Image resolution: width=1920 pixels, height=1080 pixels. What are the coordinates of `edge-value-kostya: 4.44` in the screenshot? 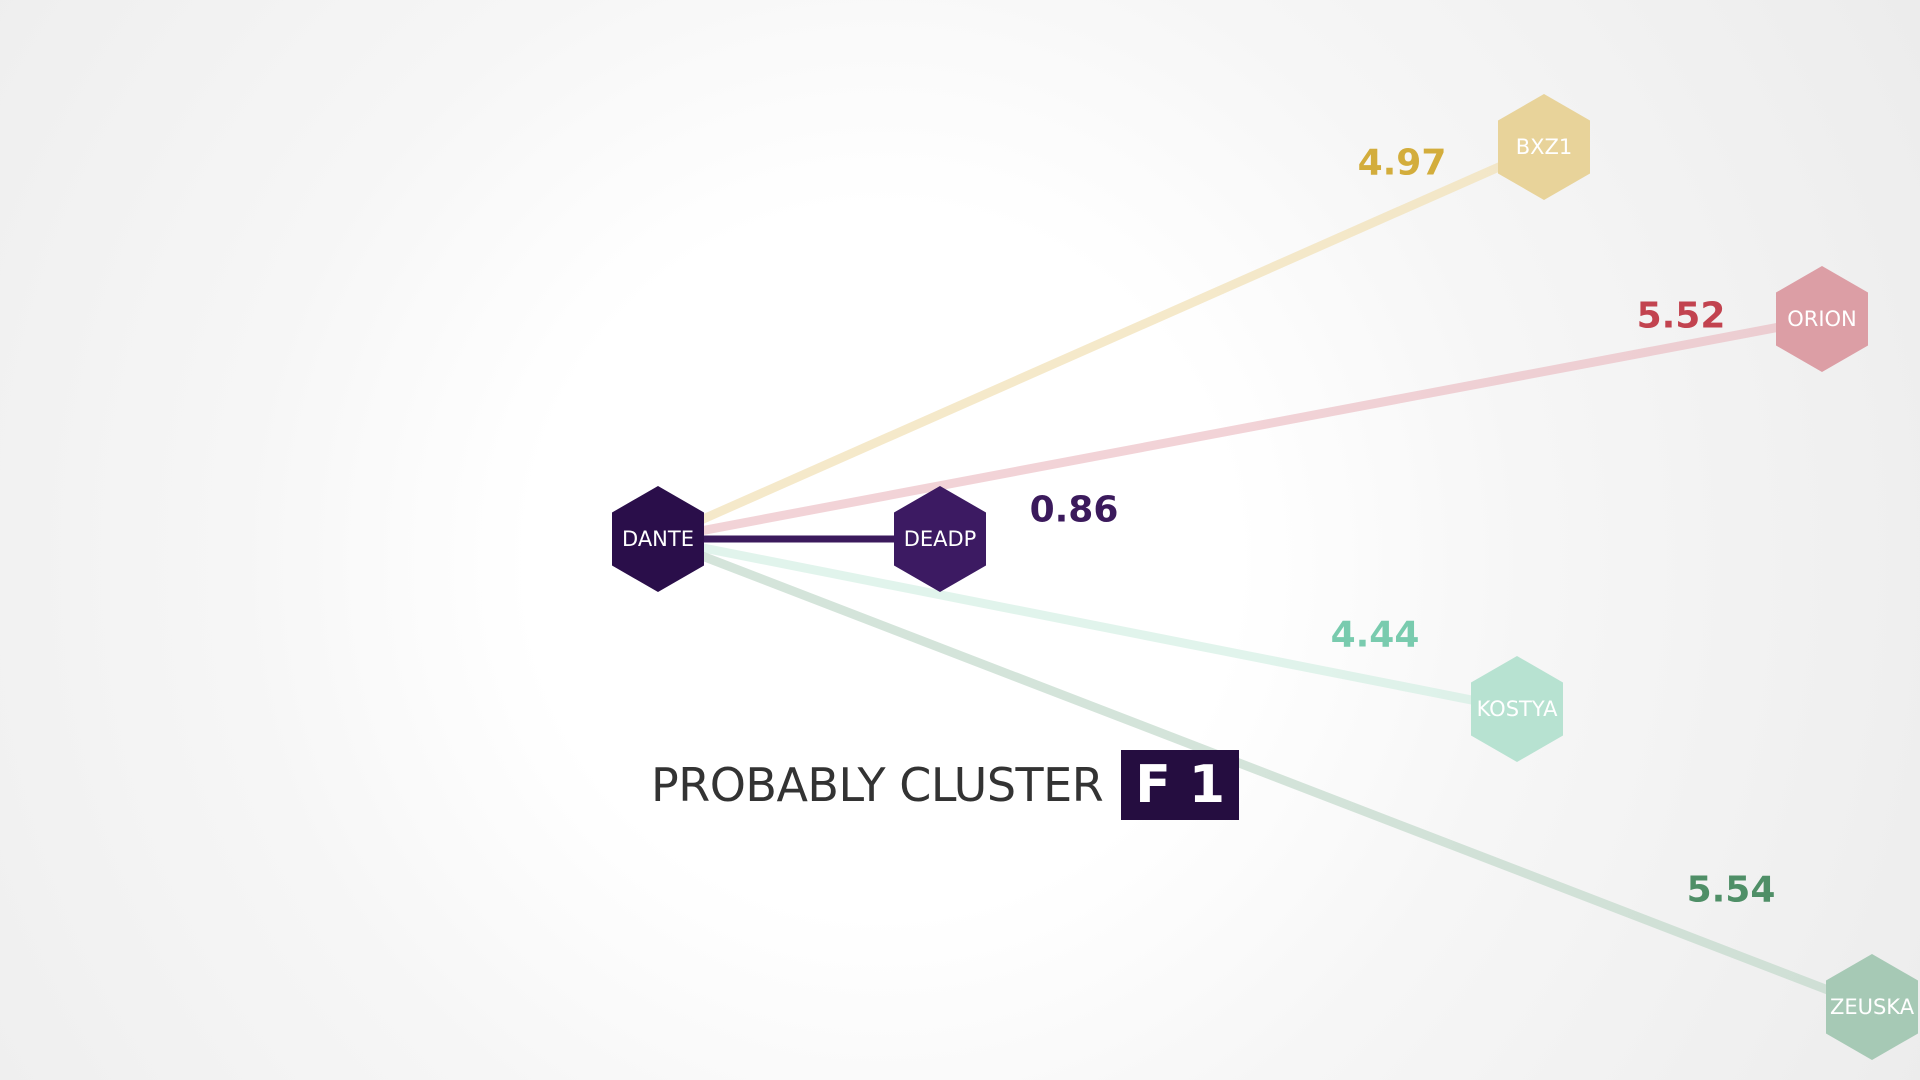 It's located at (1375, 635).